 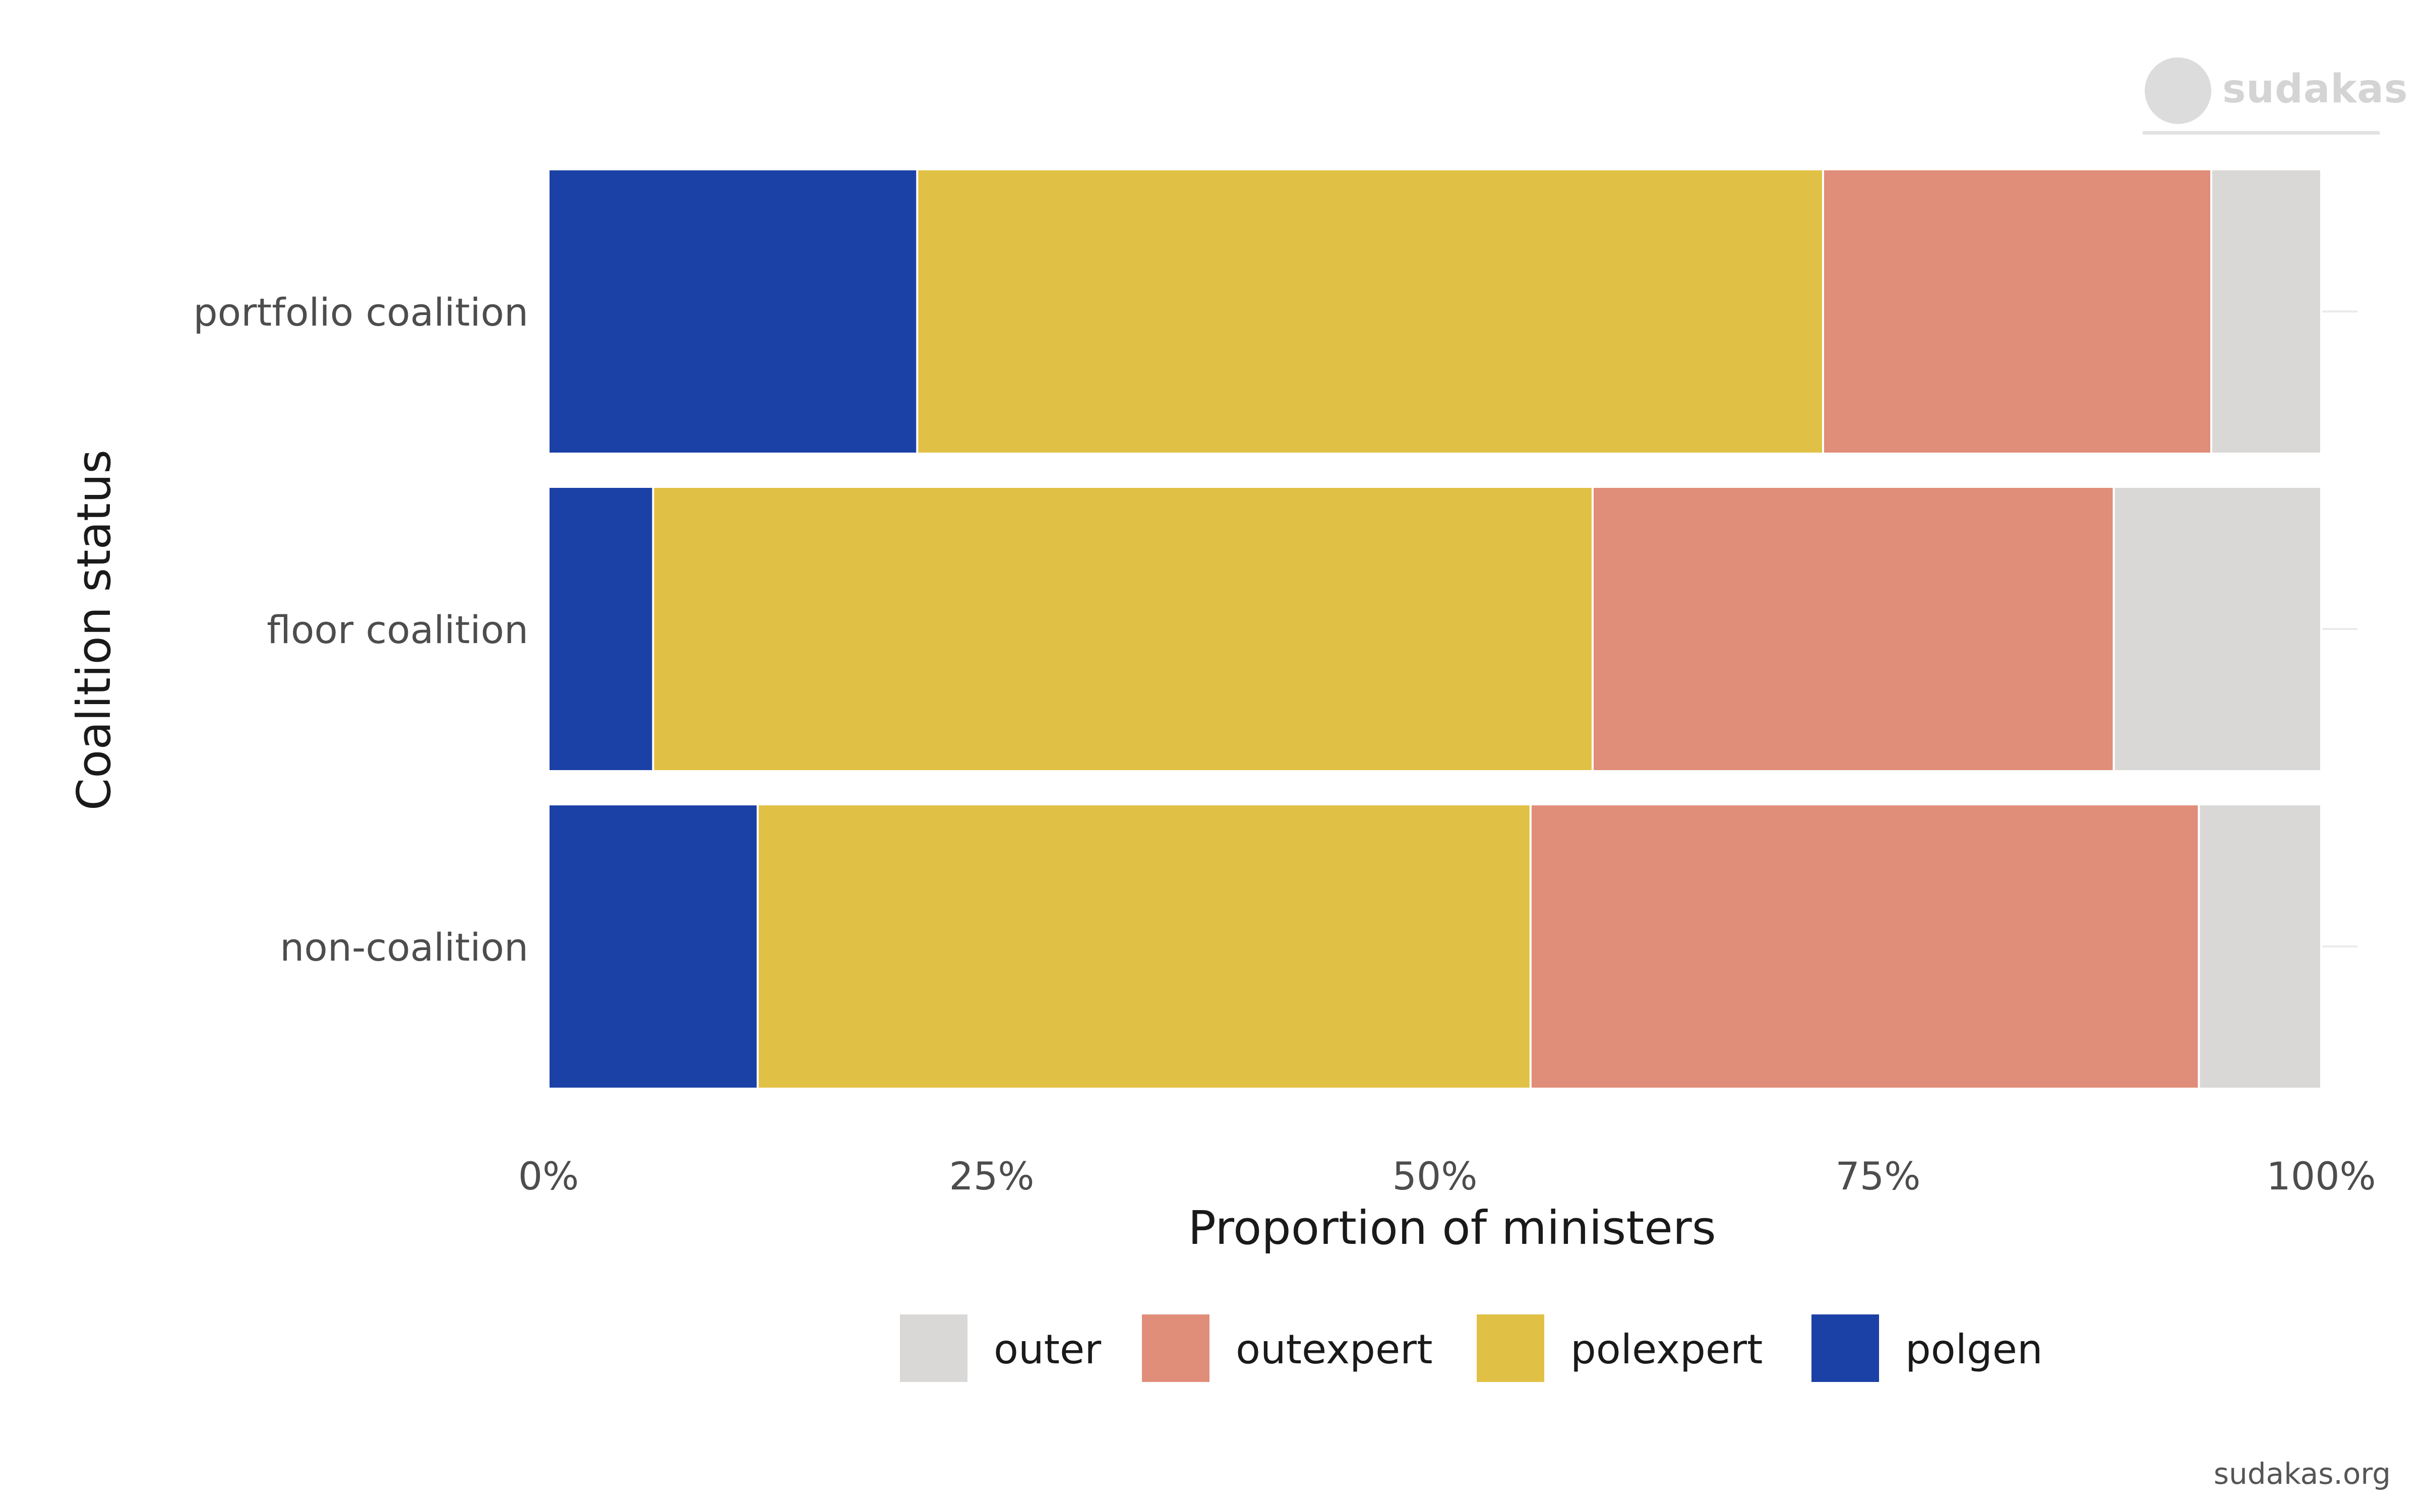 What do you see at coordinates (1974, 1350) in the screenshot?
I see `legend-label-polgen: polgen` at bounding box center [1974, 1350].